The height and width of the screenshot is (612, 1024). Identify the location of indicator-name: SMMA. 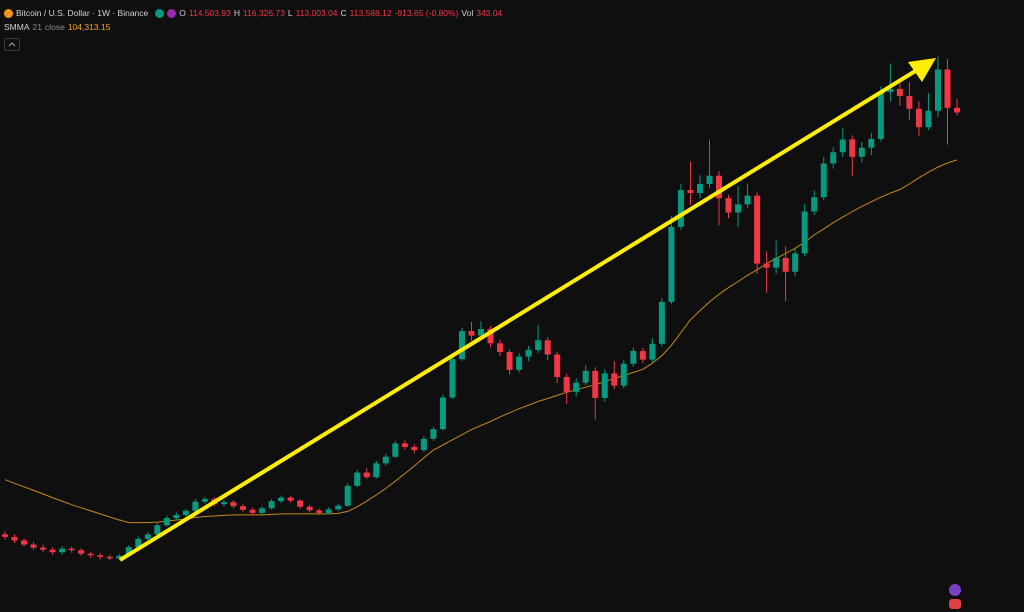
(17, 27).